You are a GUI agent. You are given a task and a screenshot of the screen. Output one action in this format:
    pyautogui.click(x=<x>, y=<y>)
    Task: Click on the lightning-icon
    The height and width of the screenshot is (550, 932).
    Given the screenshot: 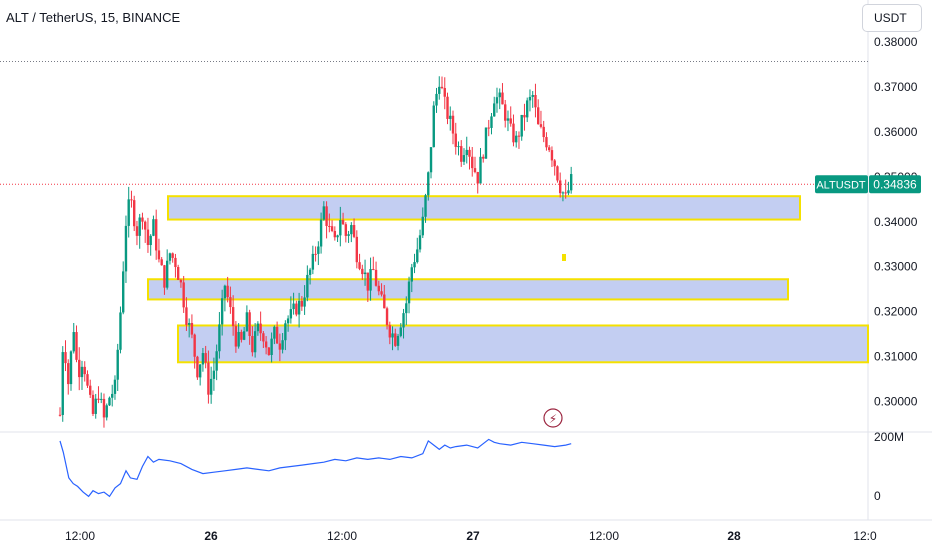 What is the action you would take?
    pyautogui.click(x=553, y=418)
    